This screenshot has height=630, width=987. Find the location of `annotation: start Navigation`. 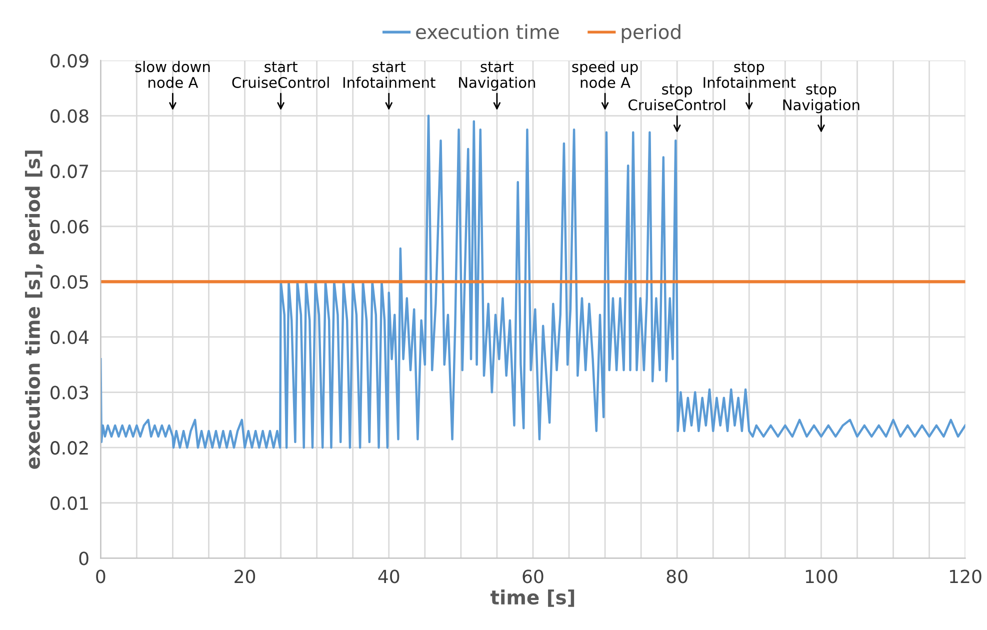

annotation: start Navigation is located at coordinates (497, 76).